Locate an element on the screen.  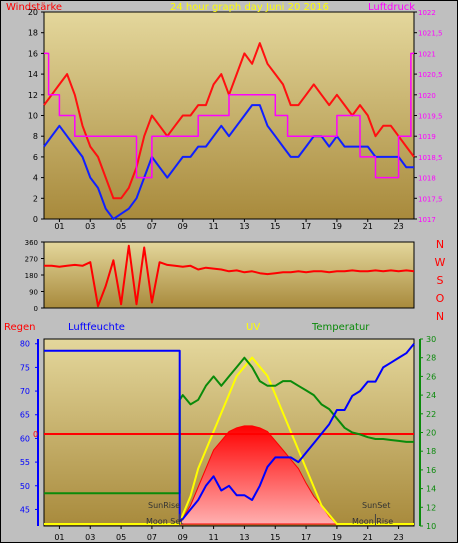
humidity-y-tick-label: 60 is located at coordinates (25, 438).